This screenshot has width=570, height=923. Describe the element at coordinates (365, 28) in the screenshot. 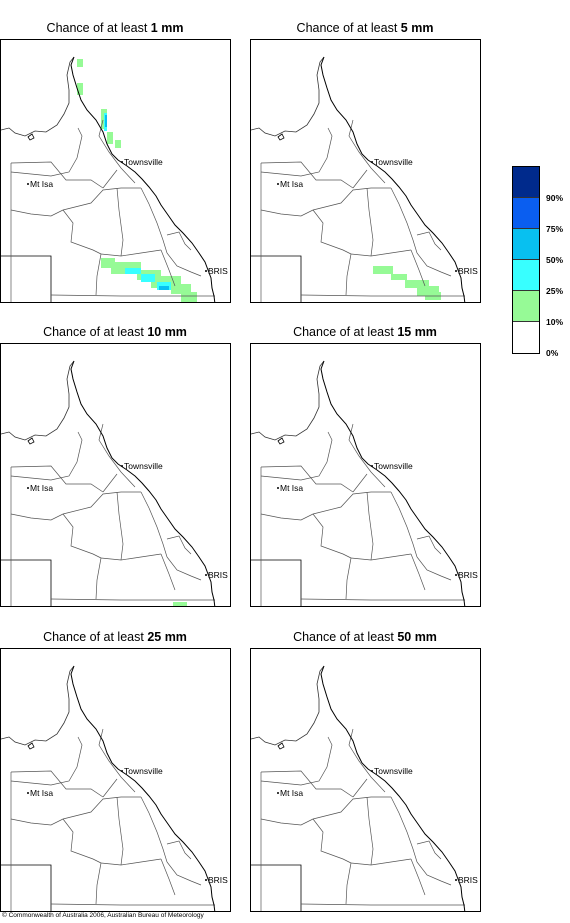

I see `panel-title-5mm: Chance of at least 5 mm` at that location.